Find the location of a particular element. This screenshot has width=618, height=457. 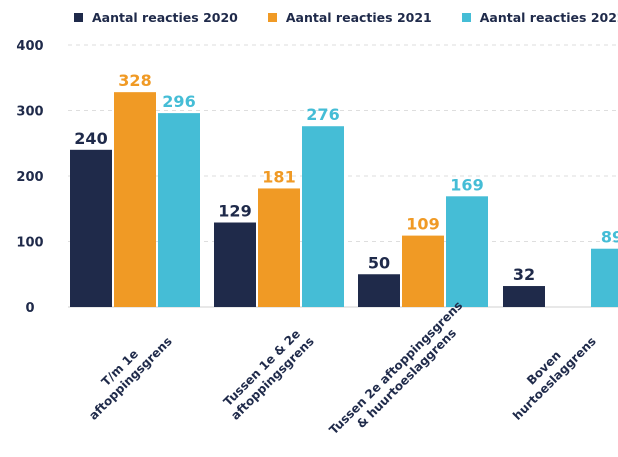

data-label-1-2: 129 is located at coordinates (234, 211).